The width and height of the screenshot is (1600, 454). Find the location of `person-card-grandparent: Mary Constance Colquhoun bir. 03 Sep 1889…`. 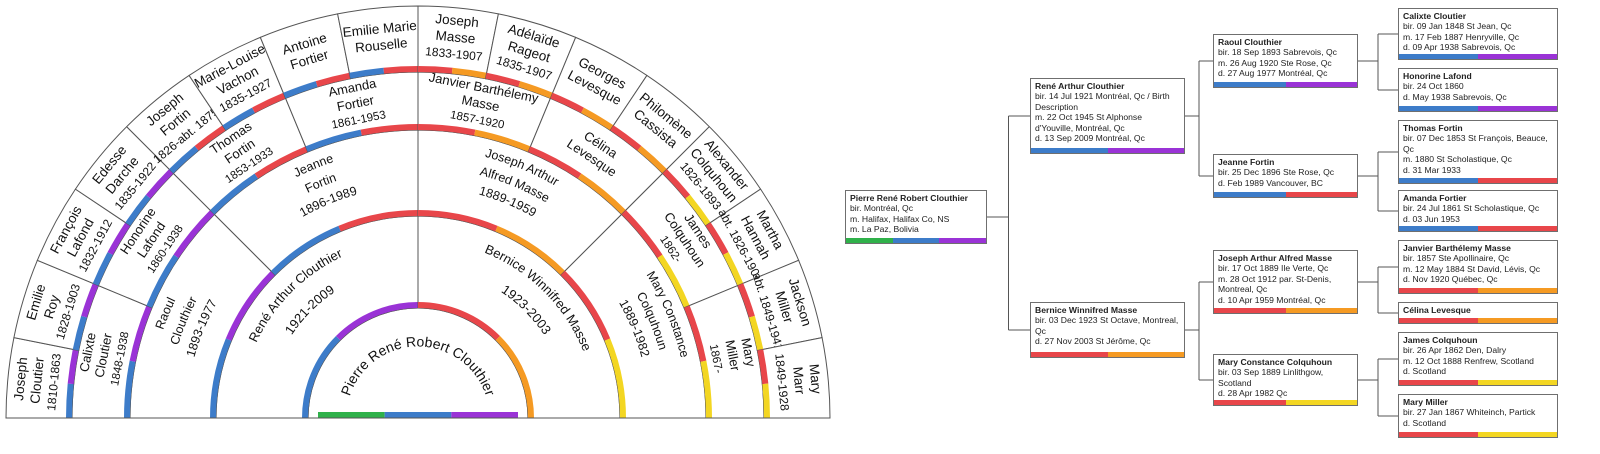

person-card-grandparent: Mary Constance Colquhoun bir. 03 Sep 1889… is located at coordinates (1285, 380).